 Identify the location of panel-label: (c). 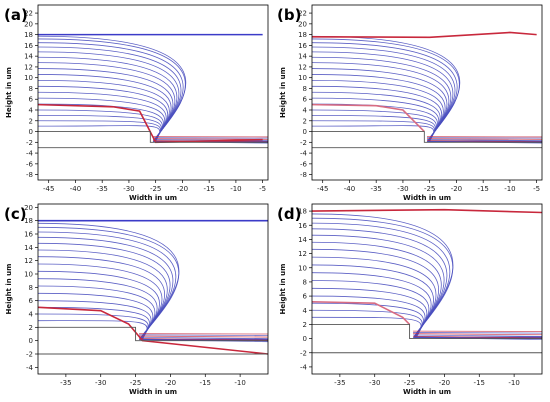
(15, 214).